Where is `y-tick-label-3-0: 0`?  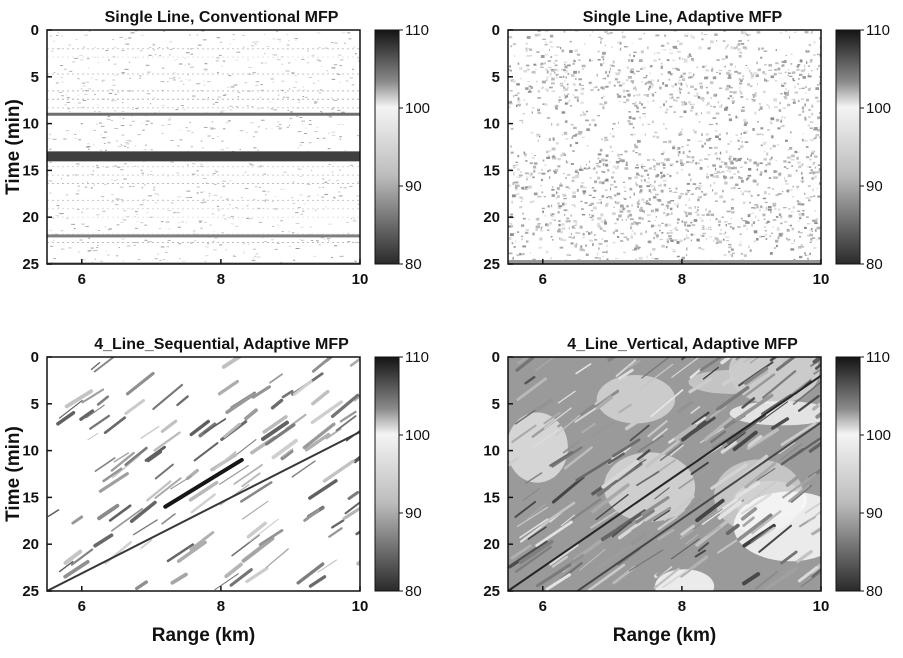 y-tick-label-3-0: 0 is located at coordinates (35, 357).